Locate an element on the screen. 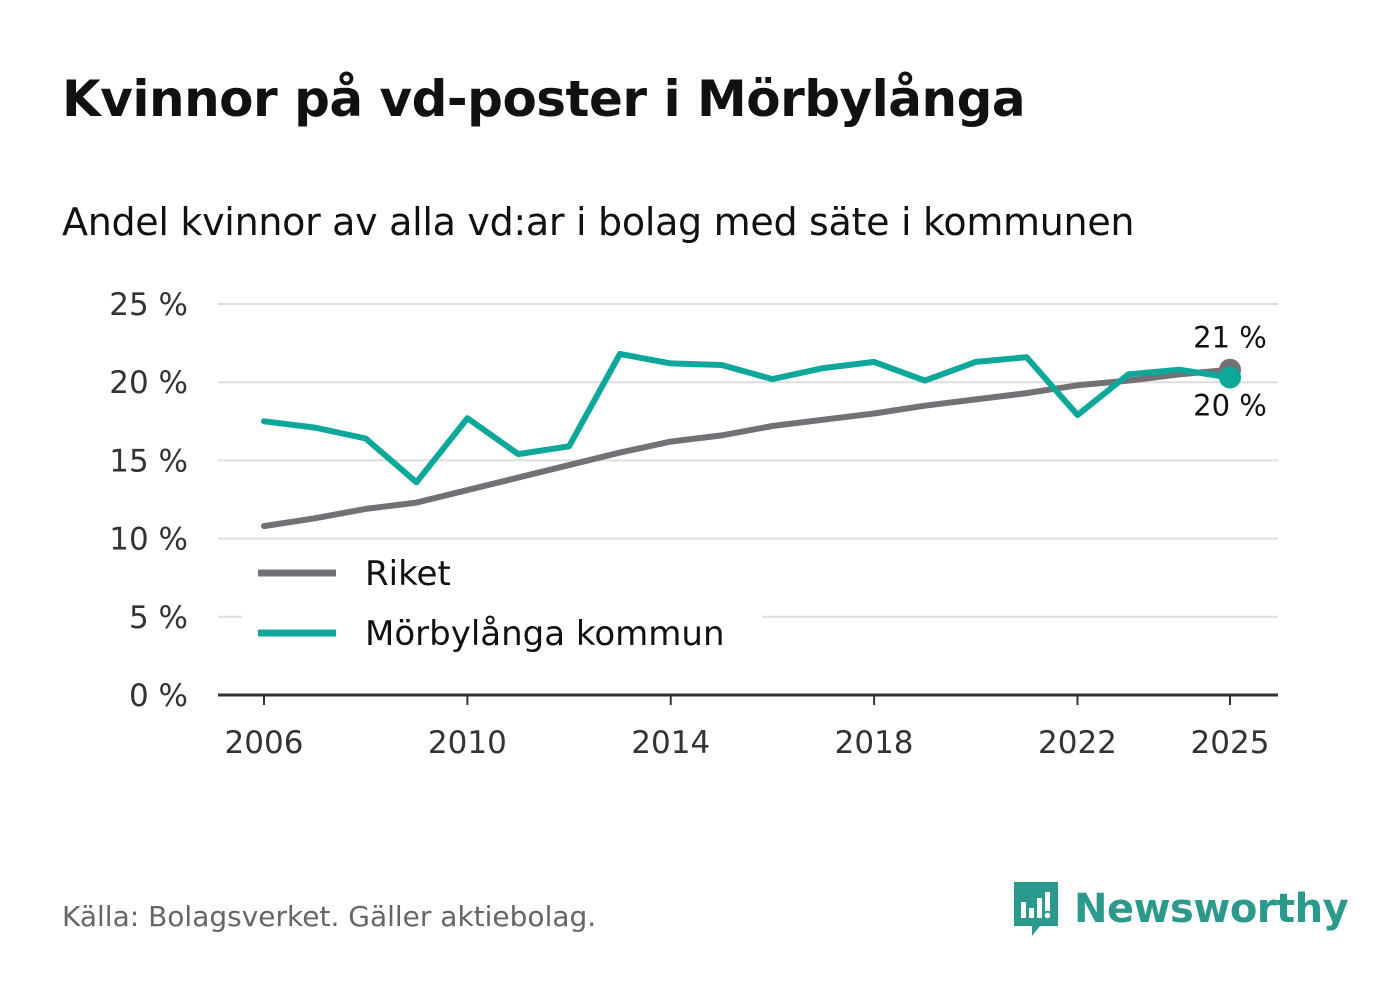  brand-logo: Newsworthy is located at coordinates (1179, 909).